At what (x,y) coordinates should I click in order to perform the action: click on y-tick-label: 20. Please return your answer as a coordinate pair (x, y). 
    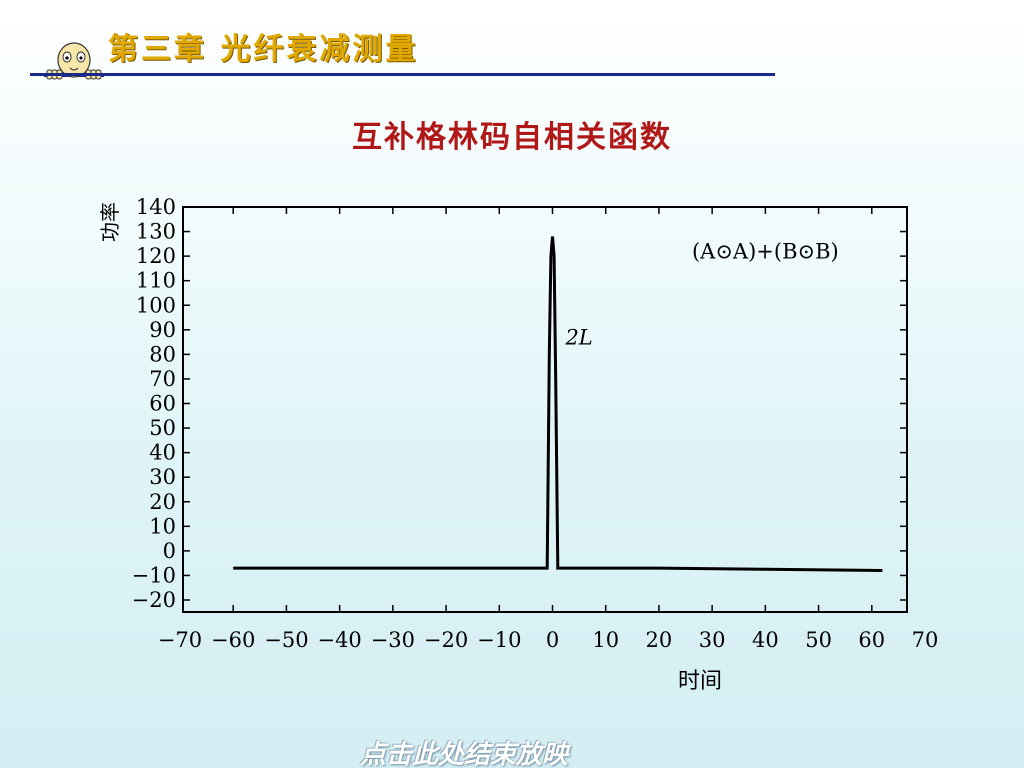
    Looking at the image, I should click on (162, 502).